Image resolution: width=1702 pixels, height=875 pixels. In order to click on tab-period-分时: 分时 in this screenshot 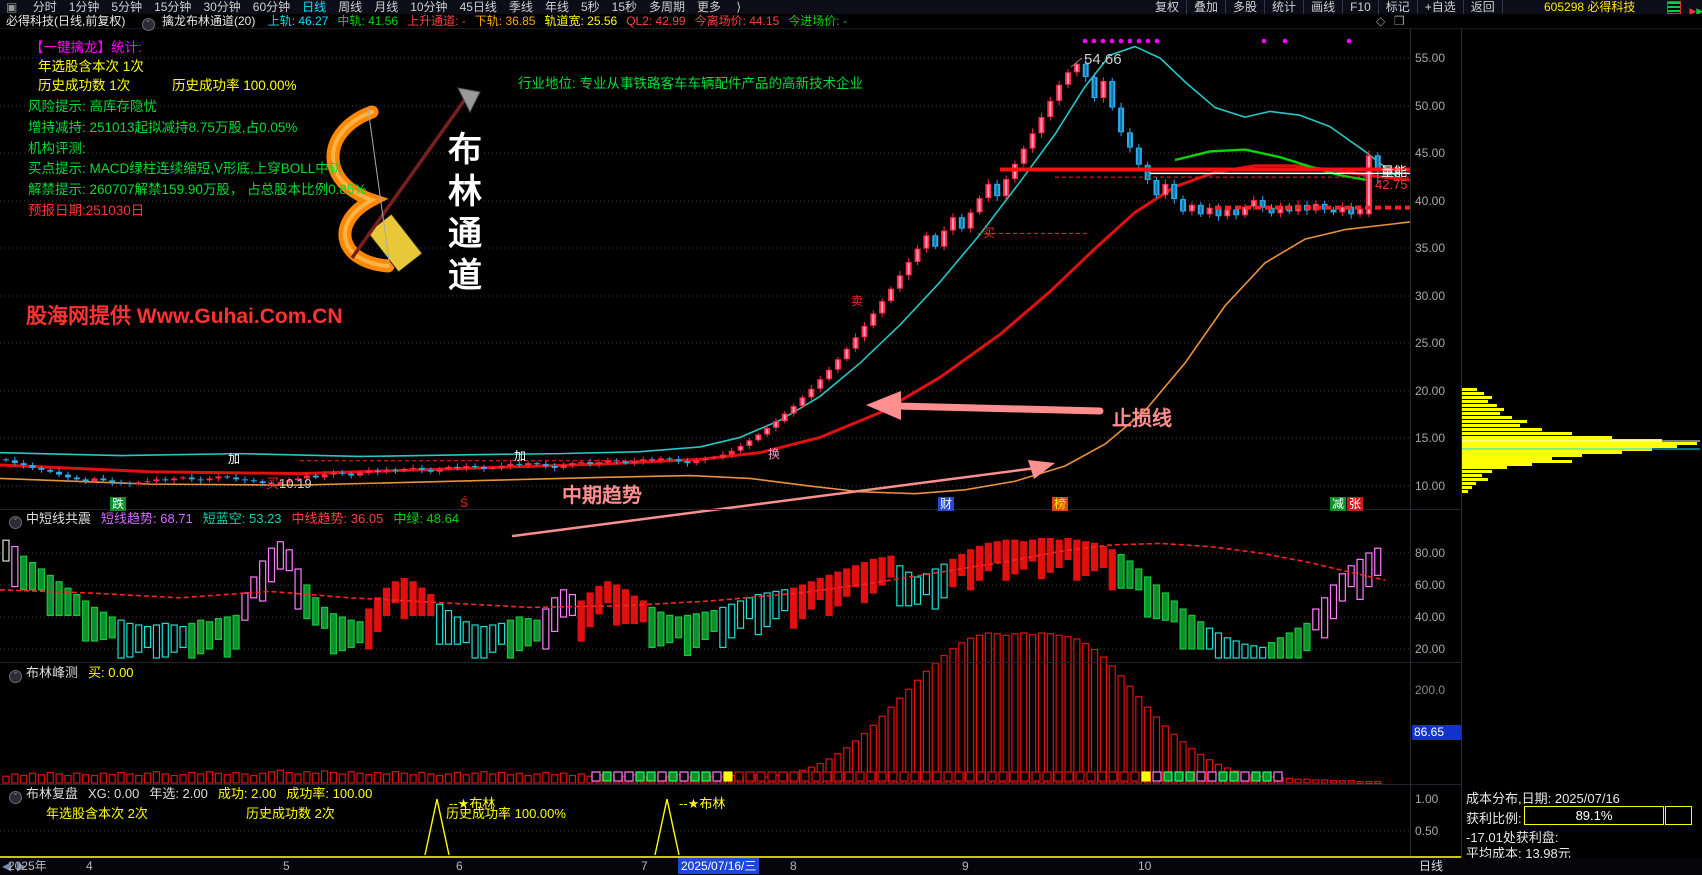, I will do `click(44, 7)`.